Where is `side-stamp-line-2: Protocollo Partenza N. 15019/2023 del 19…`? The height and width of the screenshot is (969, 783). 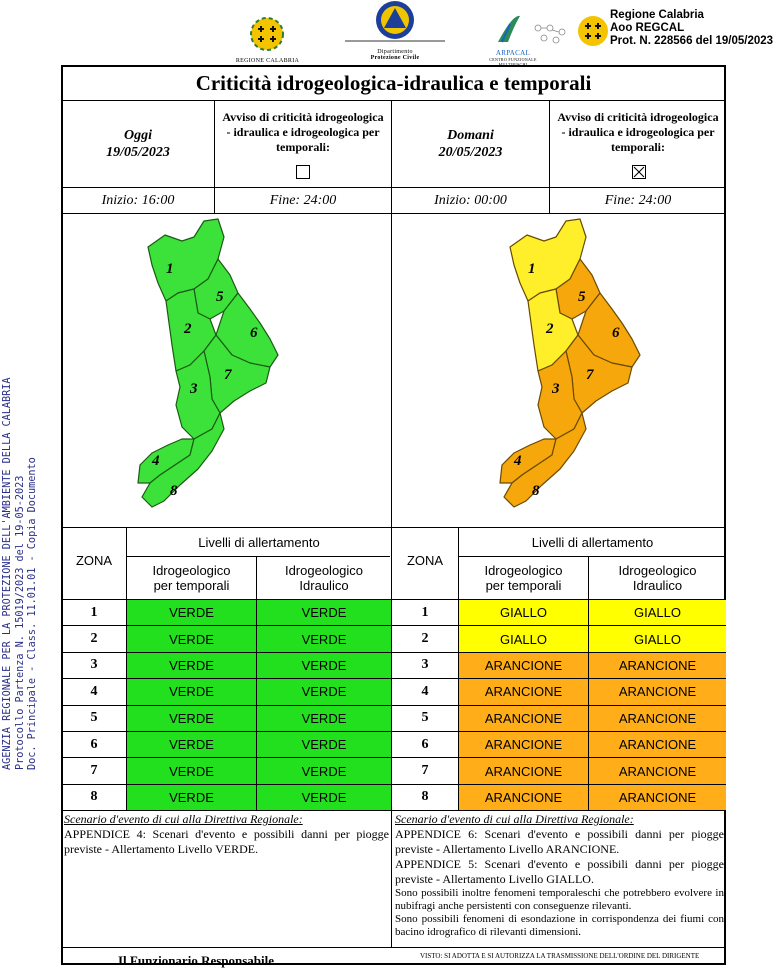
side-stamp-line-2: Protocollo Partenza N. 15019/2023 del 19… is located at coordinates (20, 622).